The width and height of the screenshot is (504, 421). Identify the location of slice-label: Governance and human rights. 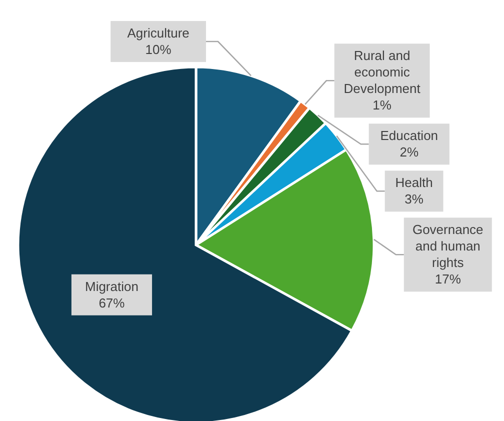
(448, 246).